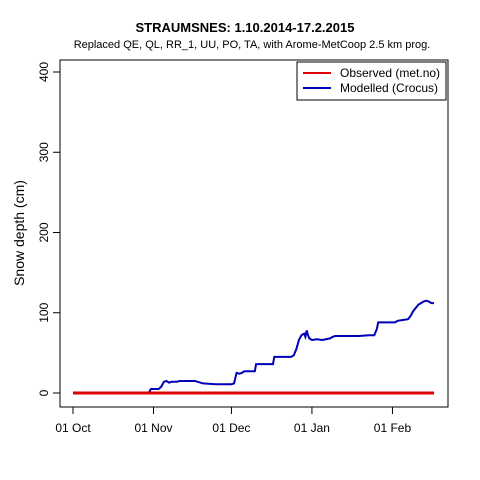 This screenshot has width=480, height=480. I want to click on y-tick-label: 400, so click(44, 72).